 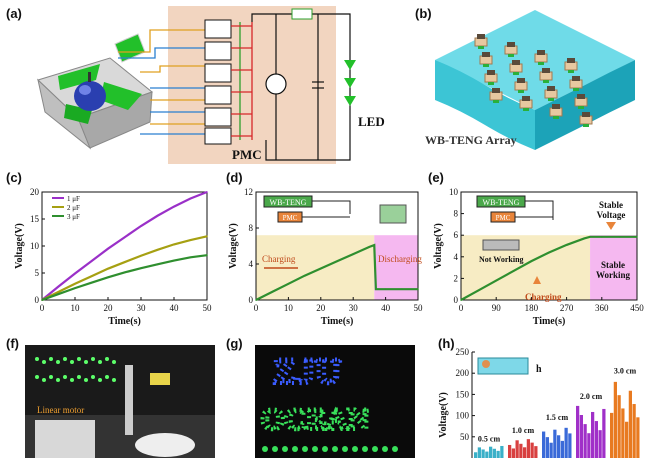 I want to click on linear-motor-label: Linear motor, so click(x=60, y=410).